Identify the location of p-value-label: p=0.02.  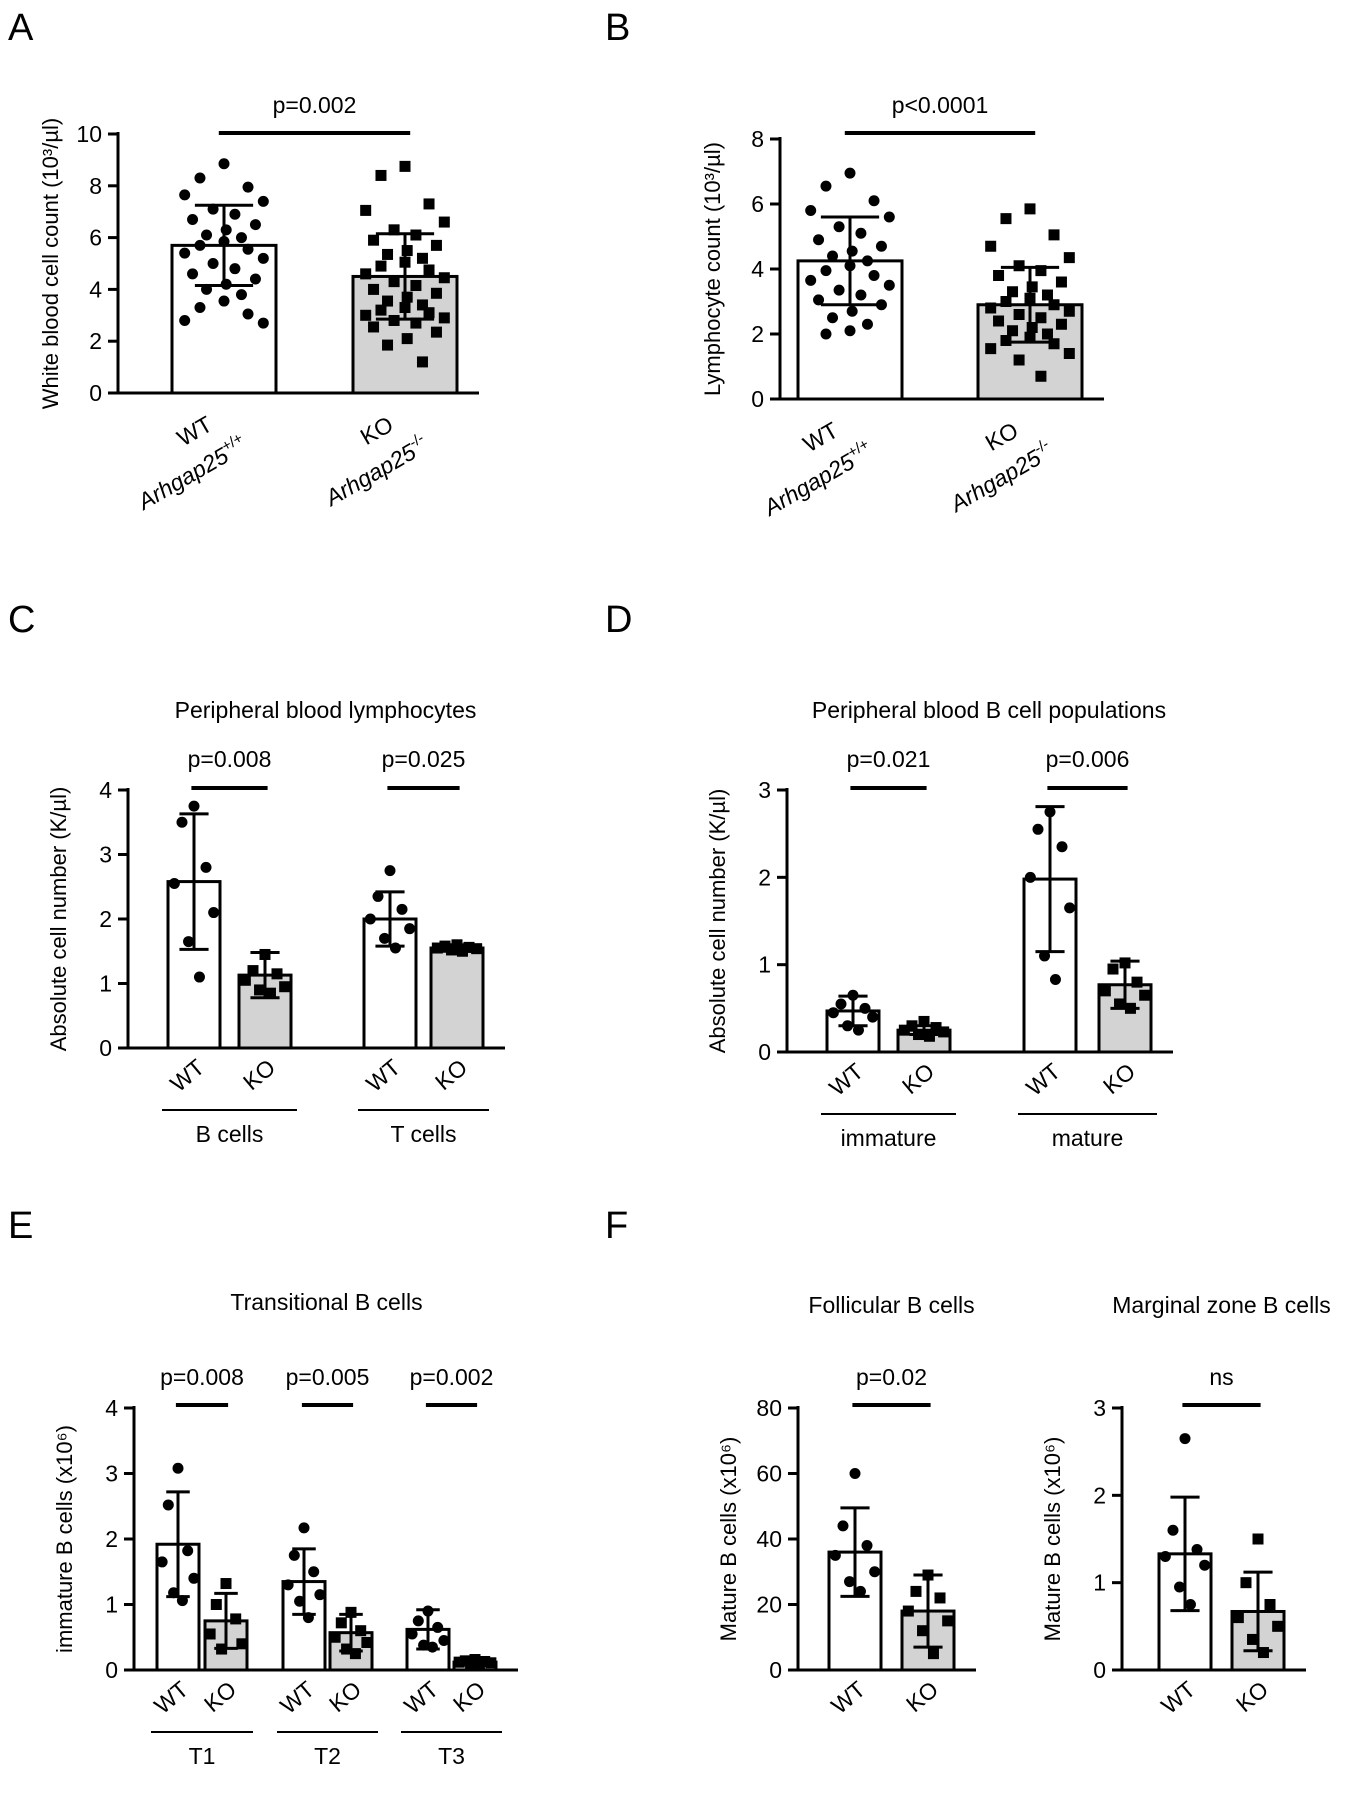
(891, 1377).